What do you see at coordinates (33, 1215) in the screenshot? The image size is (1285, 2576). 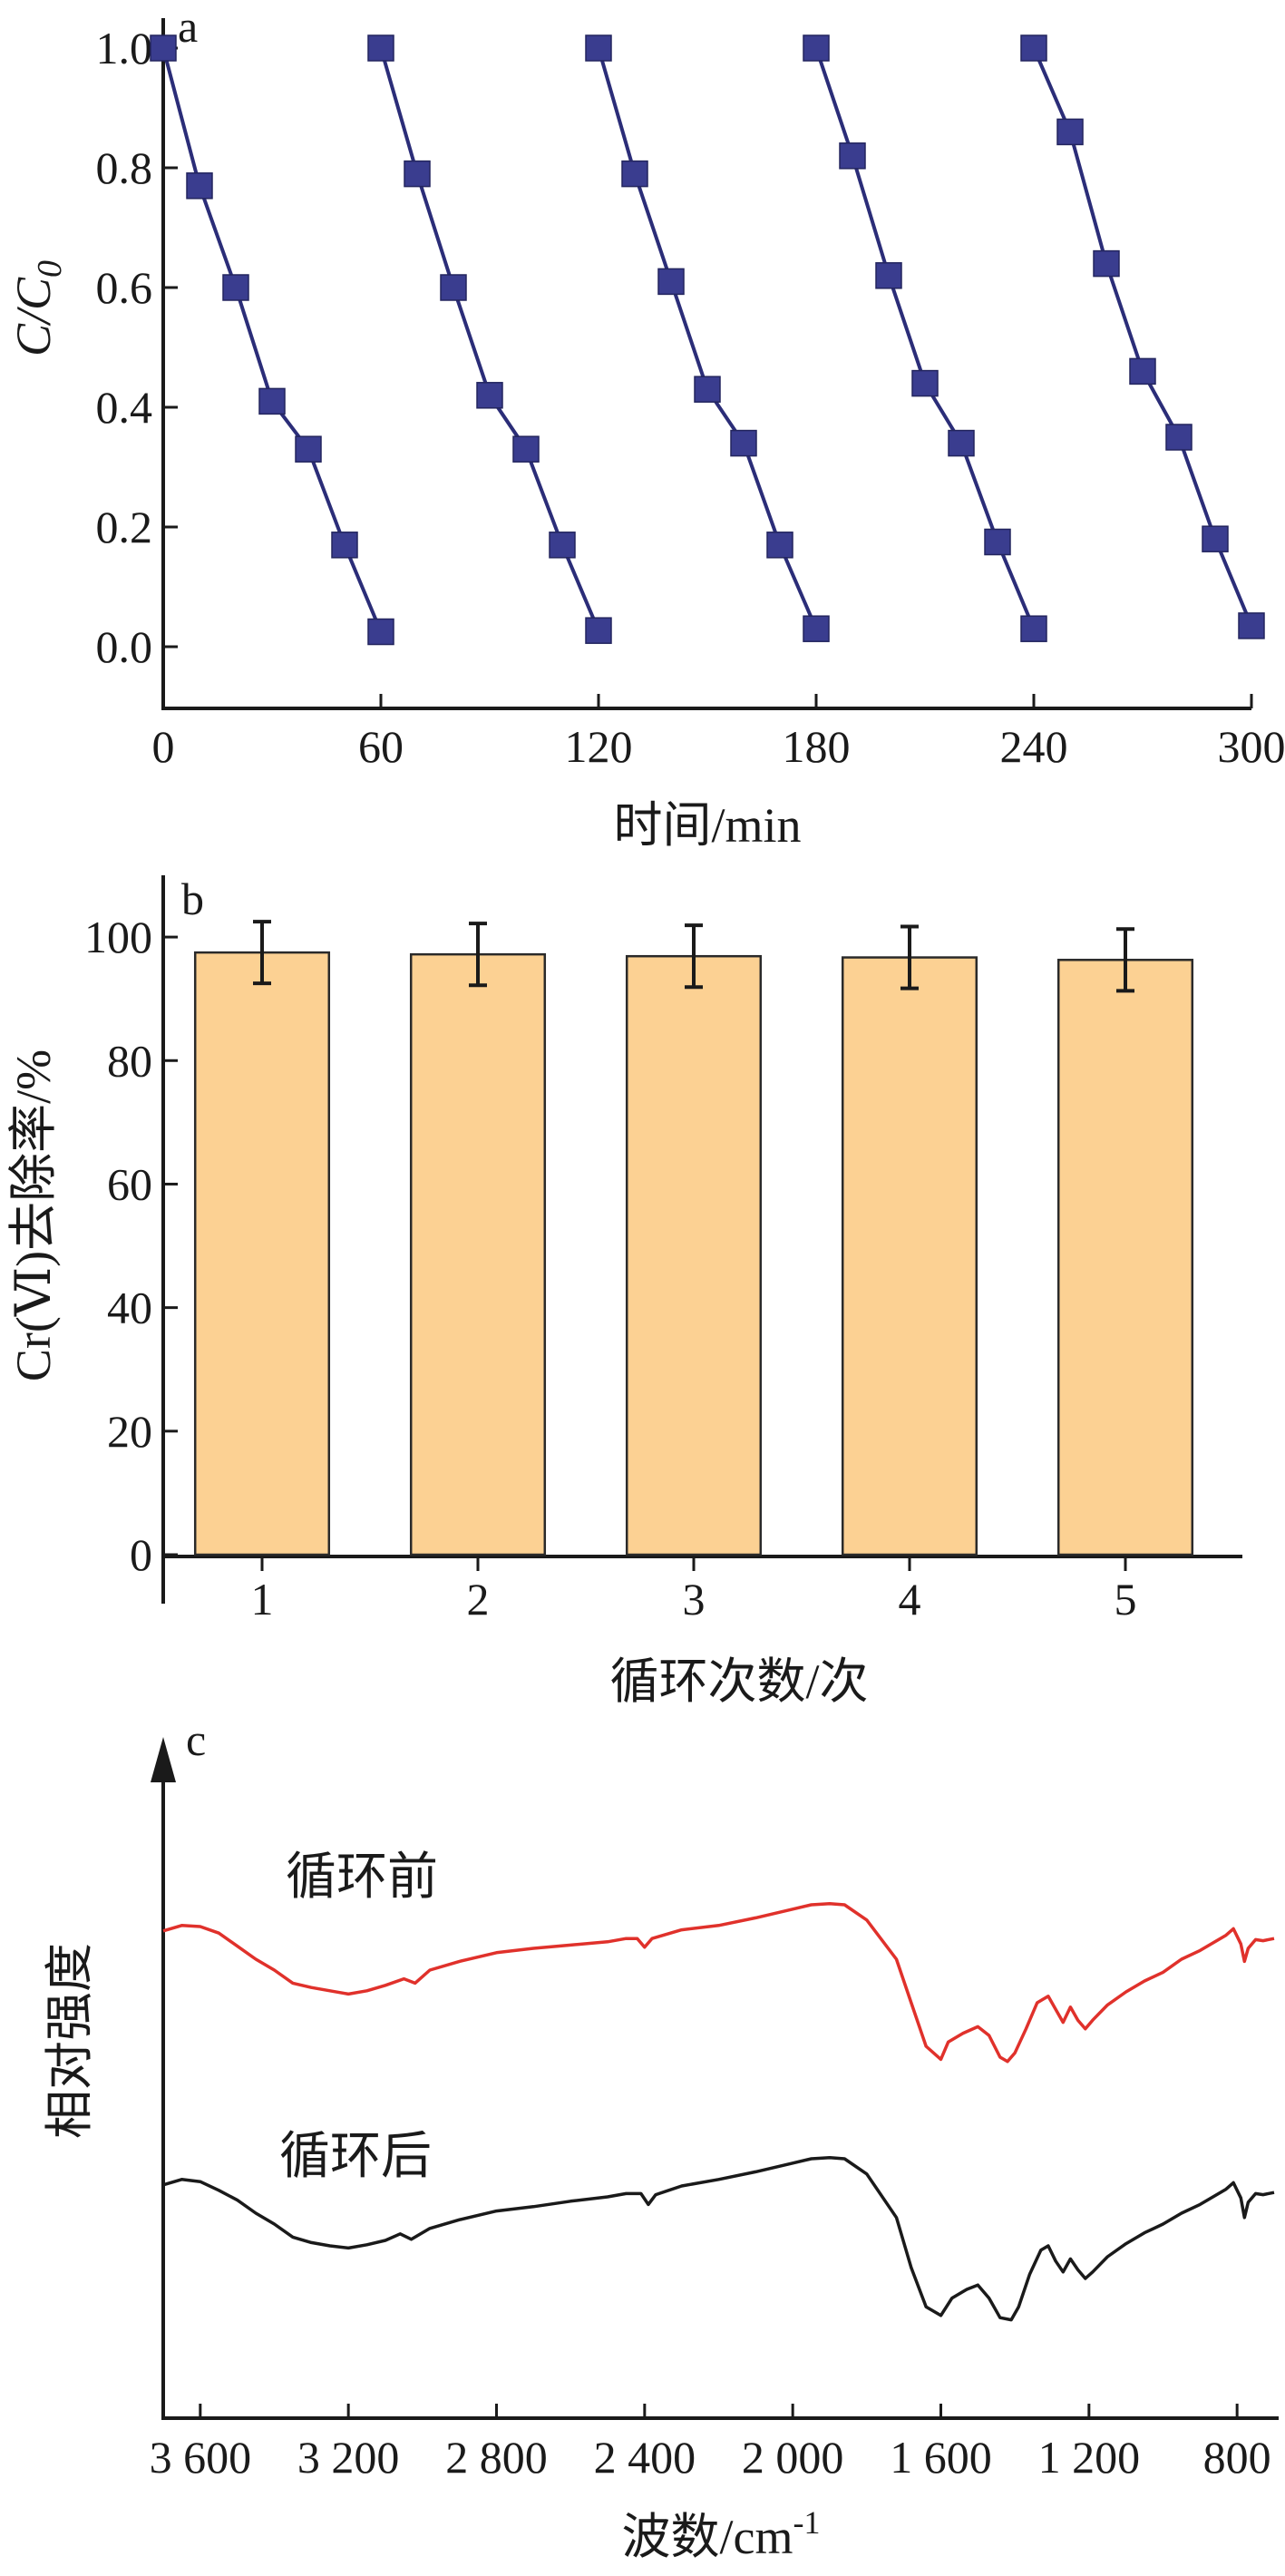 I see `panel-b-y-axis-title: Cr(Ⅵ)去除率/%` at bounding box center [33, 1215].